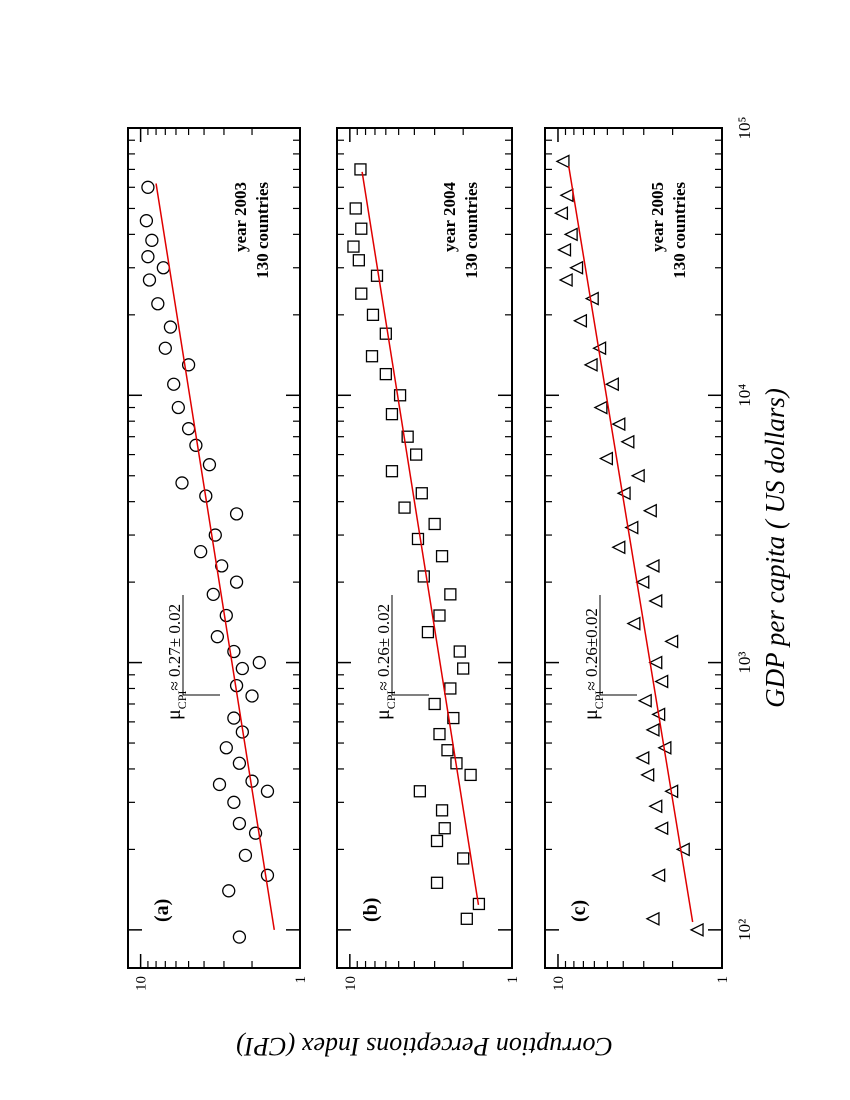  Describe the element at coordinates (513, 980) in the screenshot. I see `y-tick-label: 1` at that location.